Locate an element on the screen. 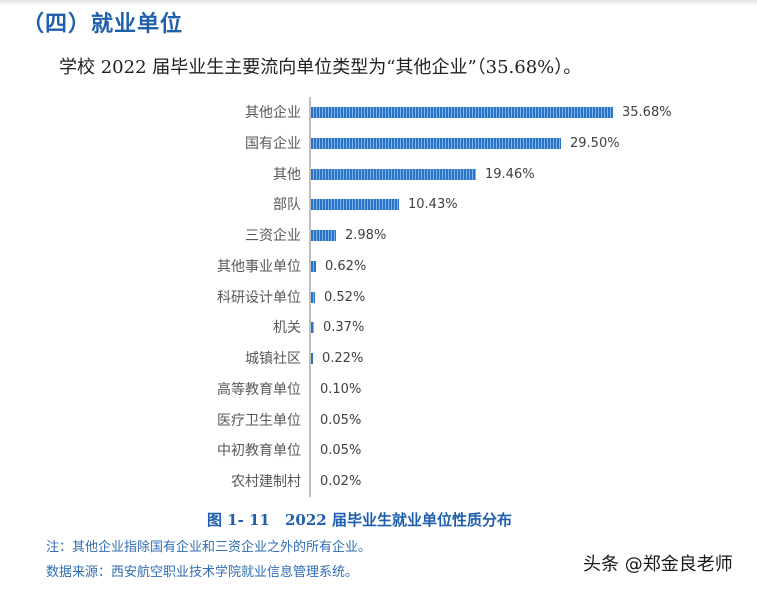 The image size is (757, 590). chart-row: 其他企业 35.68% is located at coordinates (378, 113).